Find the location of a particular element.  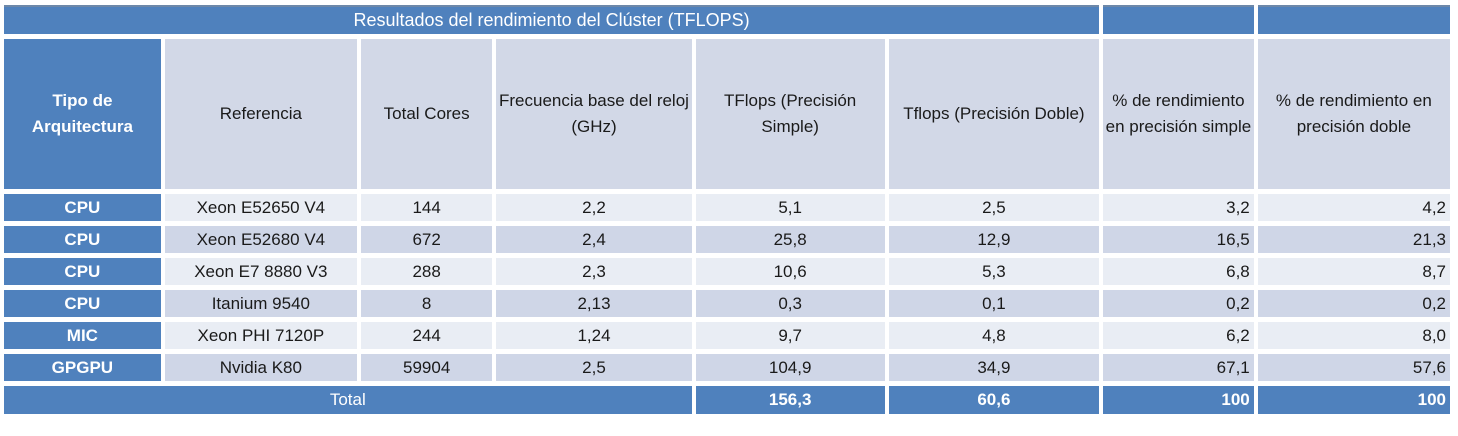

tflops-sp-cell: 5,1 is located at coordinates (790, 207).